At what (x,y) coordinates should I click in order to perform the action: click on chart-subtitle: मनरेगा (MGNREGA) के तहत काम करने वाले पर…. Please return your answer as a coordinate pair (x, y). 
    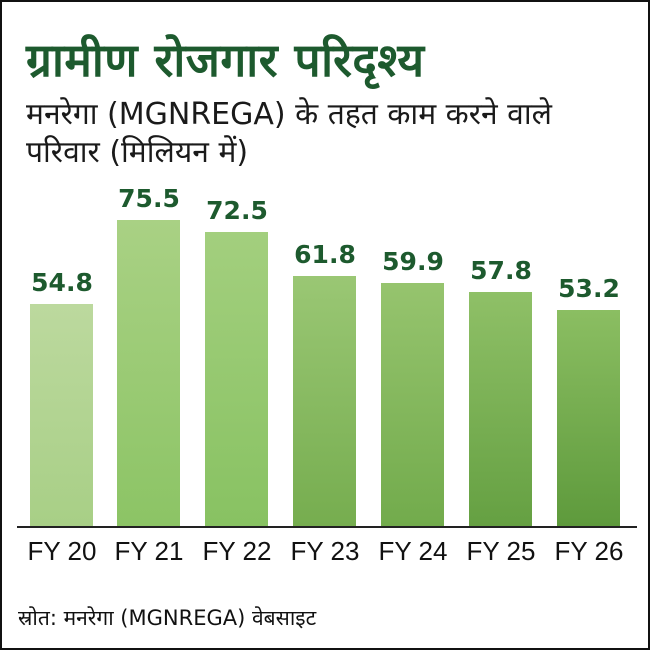
    Looking at the image, I should click on (289, 133).